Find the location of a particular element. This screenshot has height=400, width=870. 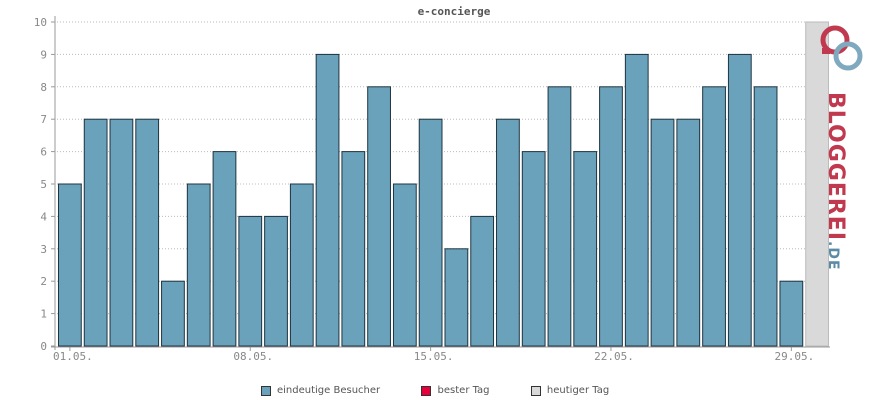

x-tick-label-15.05.: 15.05. is located at coordinates (434, 356).